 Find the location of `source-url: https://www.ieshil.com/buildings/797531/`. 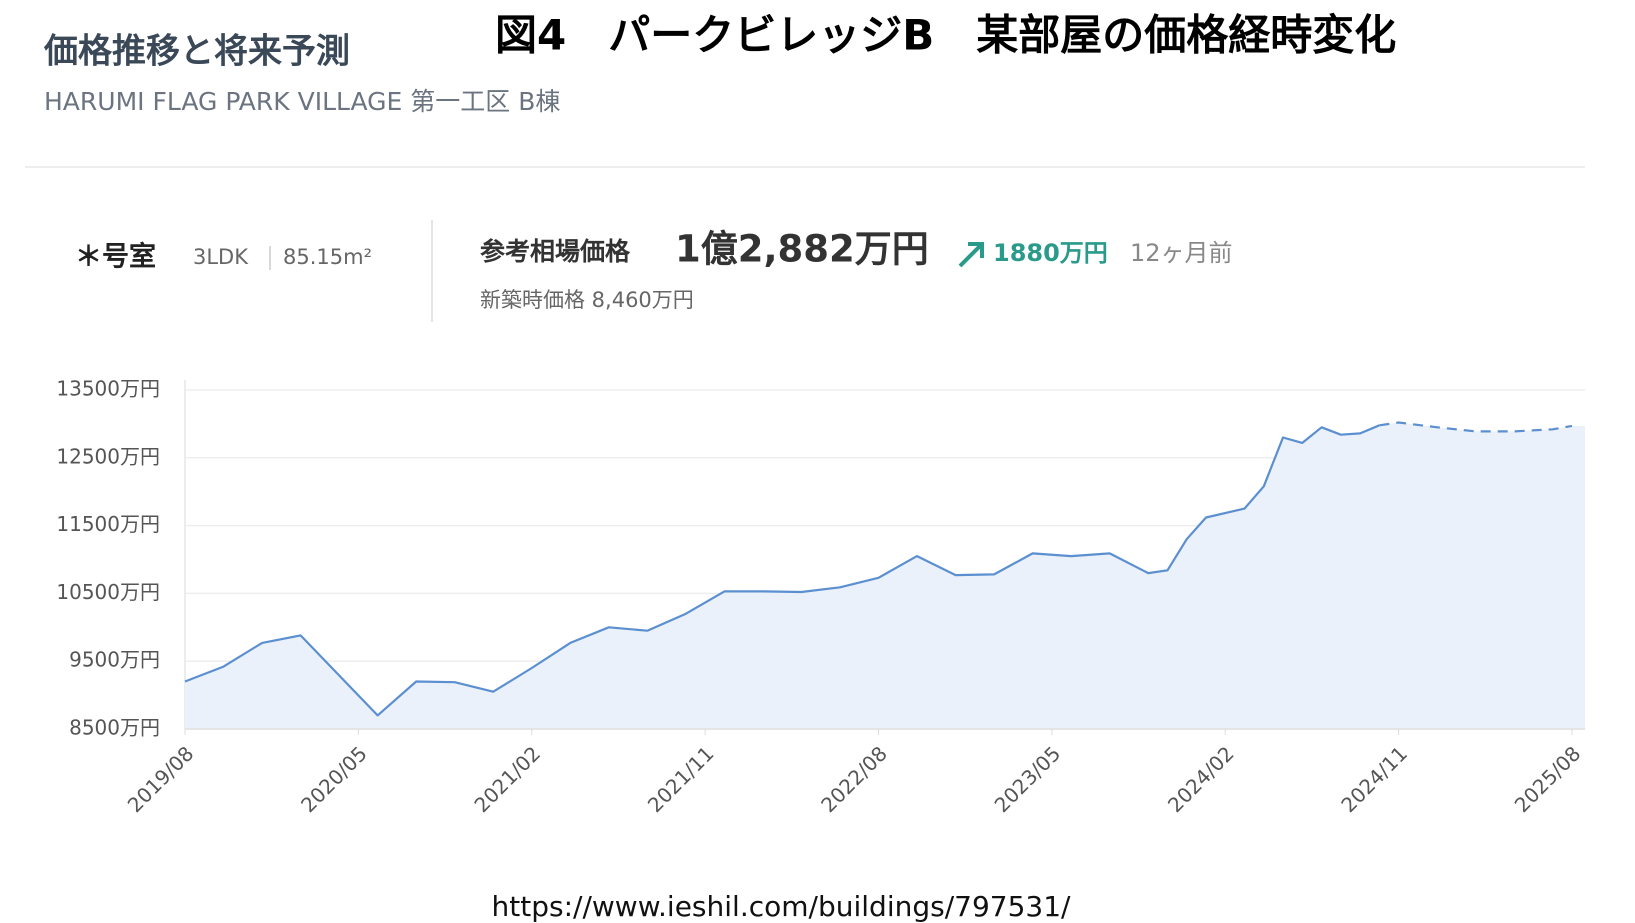

source-url: https://www.ieshil.com/buildings/797531/ is located at coordinates (781, 906).